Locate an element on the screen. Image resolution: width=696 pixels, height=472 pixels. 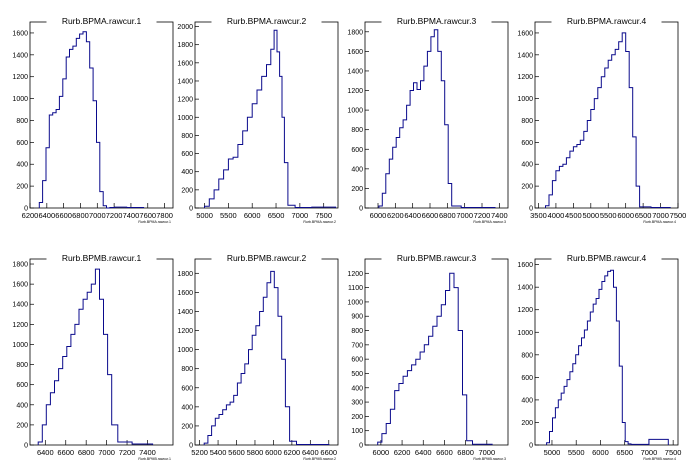
x-tick-label: 5000 is located at coordinates (552, 452).